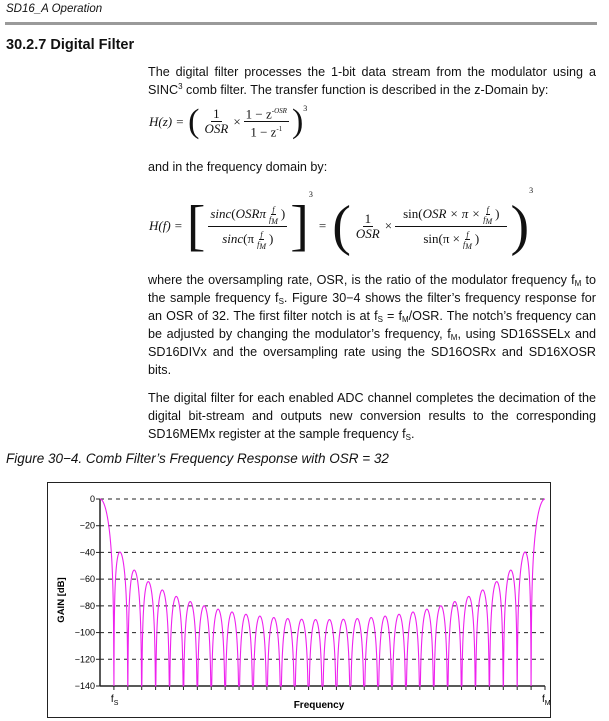 This screenshot has height=721, width=609. What do you see at coordinates (250, 213) in the screenshot?
I see `eq-text: OSRπ` at bounding box center [250, 213].